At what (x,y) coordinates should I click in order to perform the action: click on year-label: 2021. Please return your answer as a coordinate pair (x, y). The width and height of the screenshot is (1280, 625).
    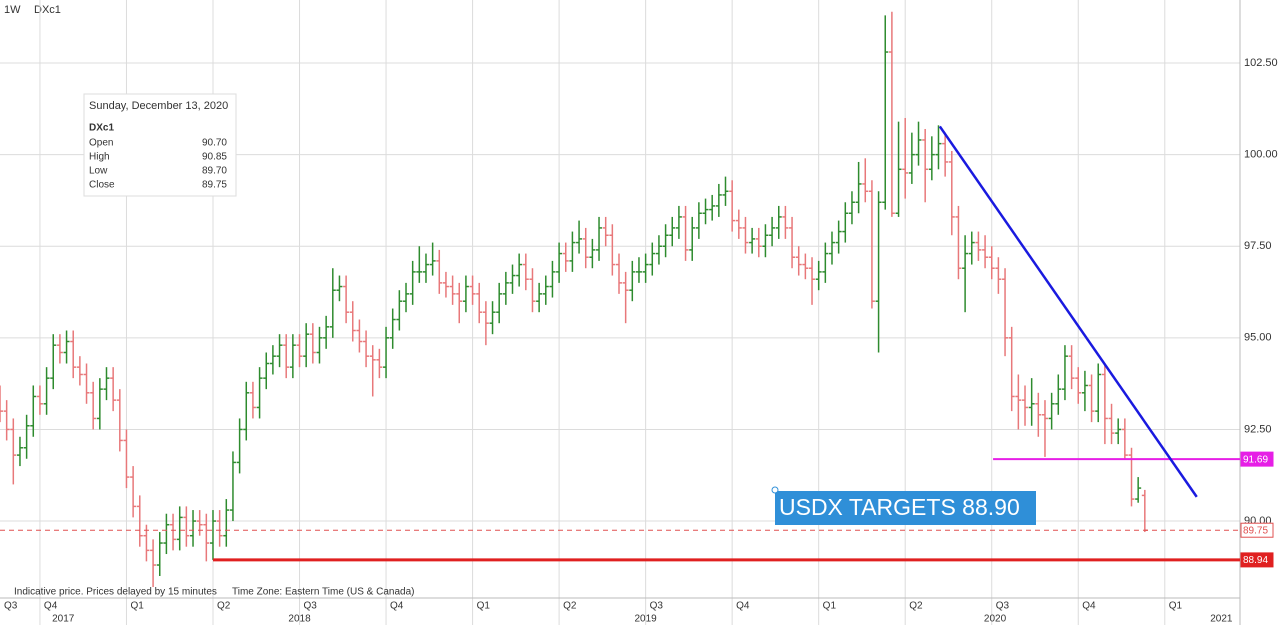
    Looking at the image, I should click on (1221, 619).